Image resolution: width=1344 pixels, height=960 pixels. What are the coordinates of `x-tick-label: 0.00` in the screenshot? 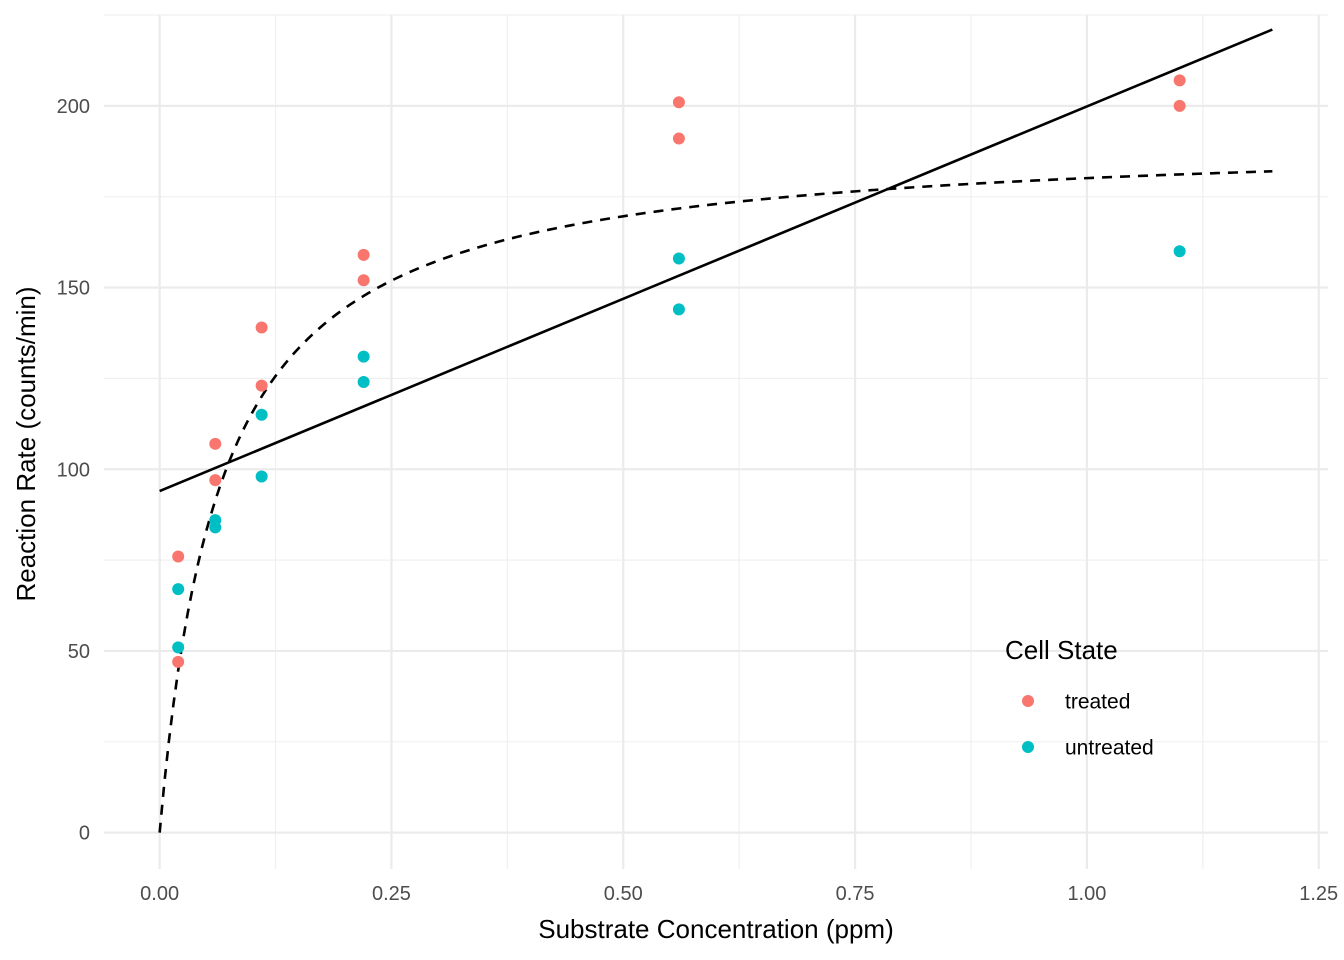 It's located at (159, 894).